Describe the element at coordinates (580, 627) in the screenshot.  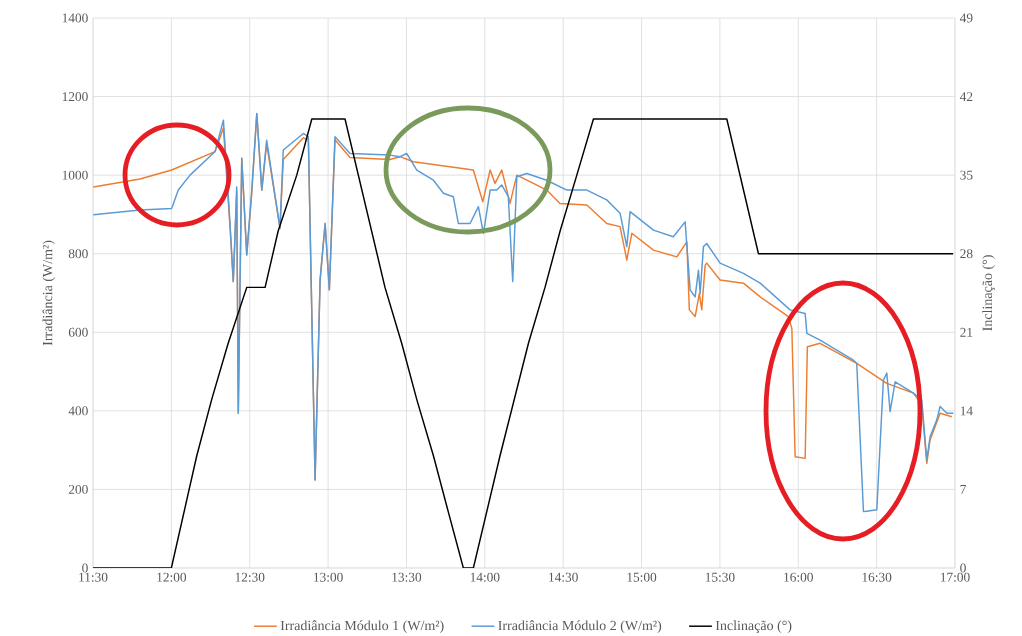
I see `legend-label: Irradiância Módulo 2 (W/m²)` at that location.